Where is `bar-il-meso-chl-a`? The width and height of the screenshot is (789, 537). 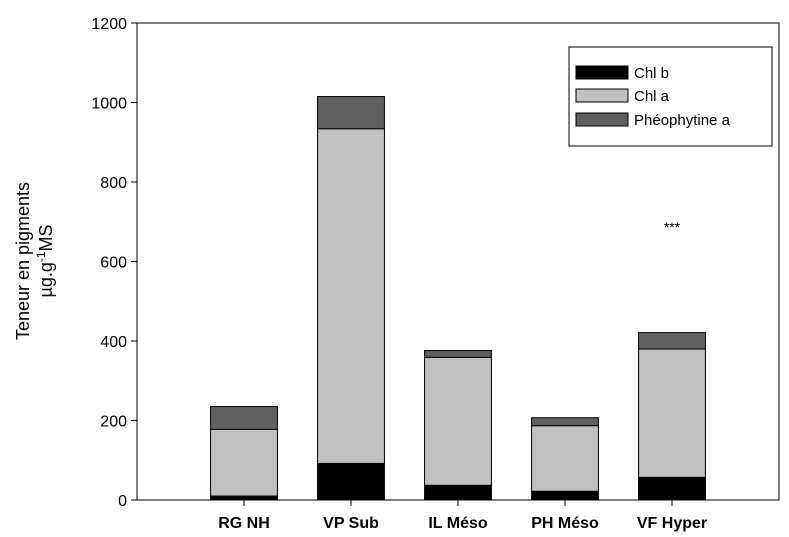
bar-il-meso-chl-a is located at coordinates (458, 421).